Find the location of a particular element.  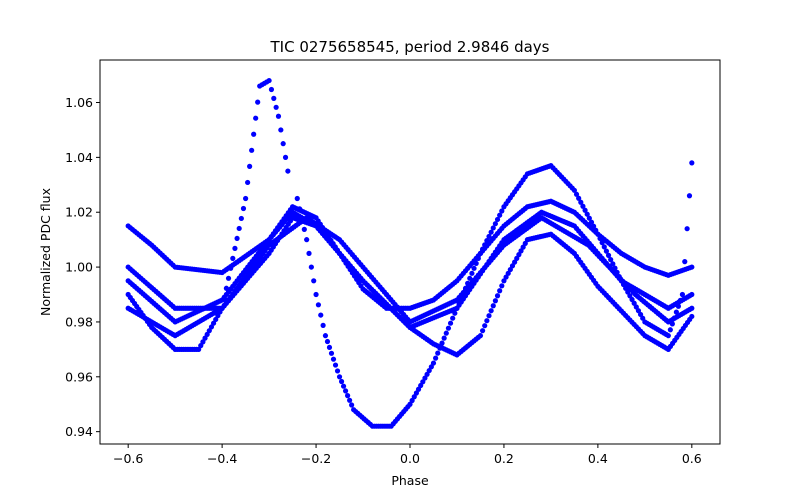

y-axis-label: Normalized PDC flux is located at coordinates (45, 252).